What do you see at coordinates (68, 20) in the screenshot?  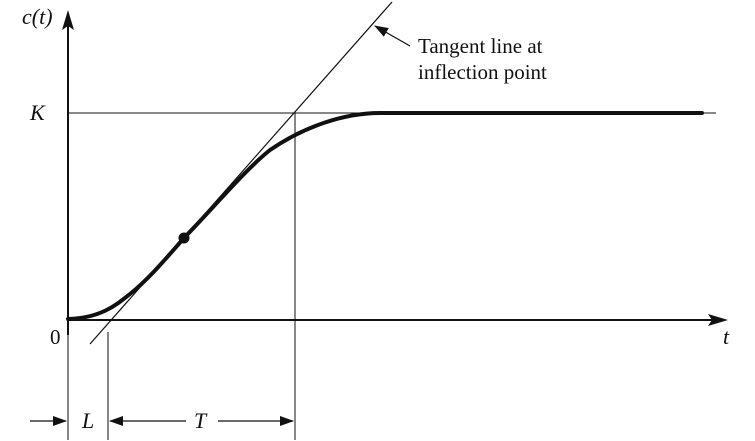 I see `y-axis-arrow-icon` at bounding box center [68, 20].